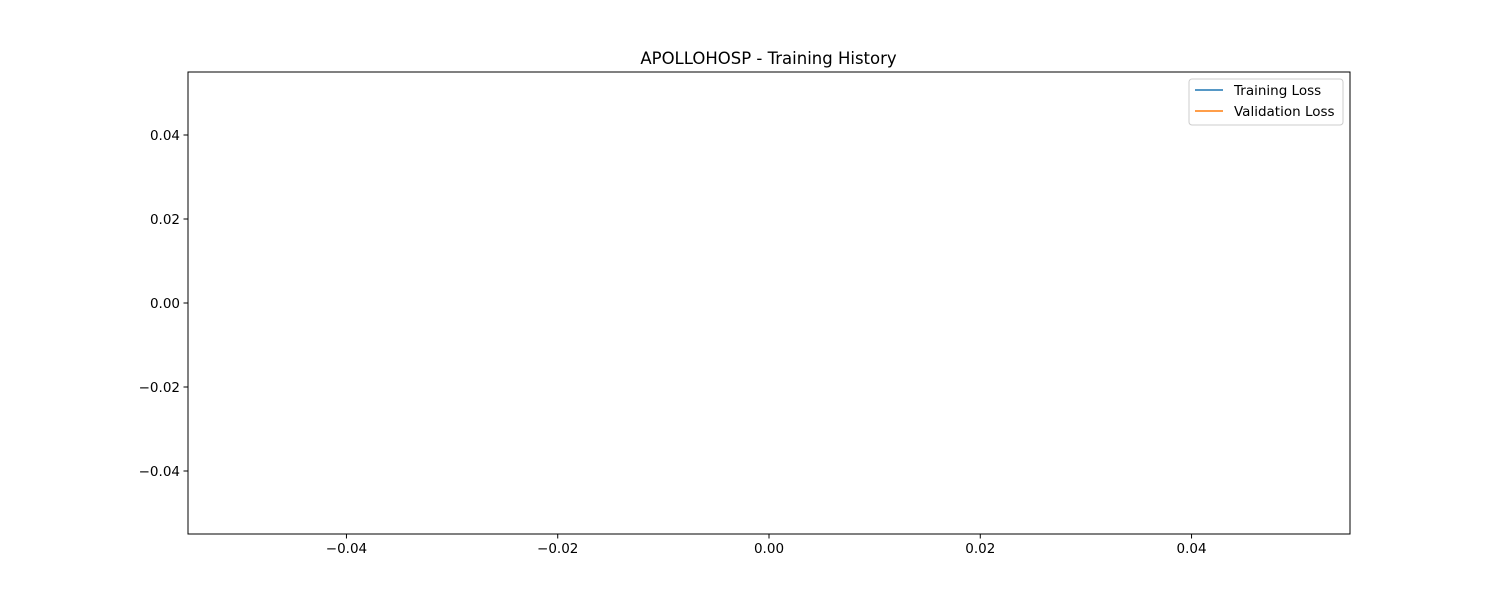  Describe the element at coordinates (346, 549) in the screenshot. I see `x-tick-label: −0.04` at that location.